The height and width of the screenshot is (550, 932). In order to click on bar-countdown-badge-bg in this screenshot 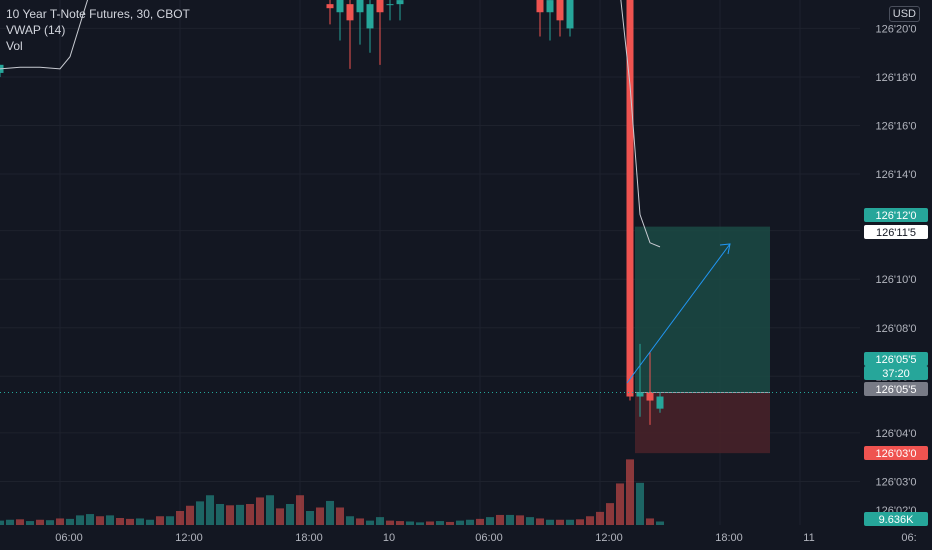, I will do `click(896, 373)`.